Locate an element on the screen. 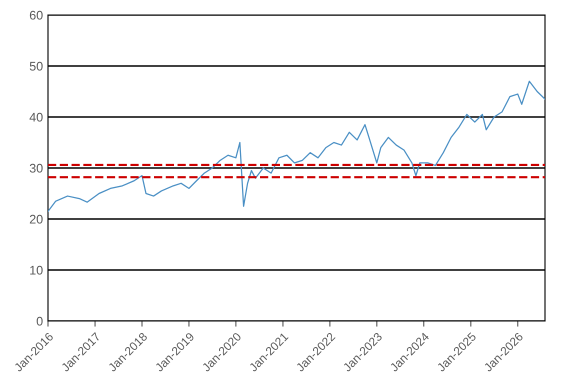  y-tick-label: 60 is located at coordinates (36, 15).